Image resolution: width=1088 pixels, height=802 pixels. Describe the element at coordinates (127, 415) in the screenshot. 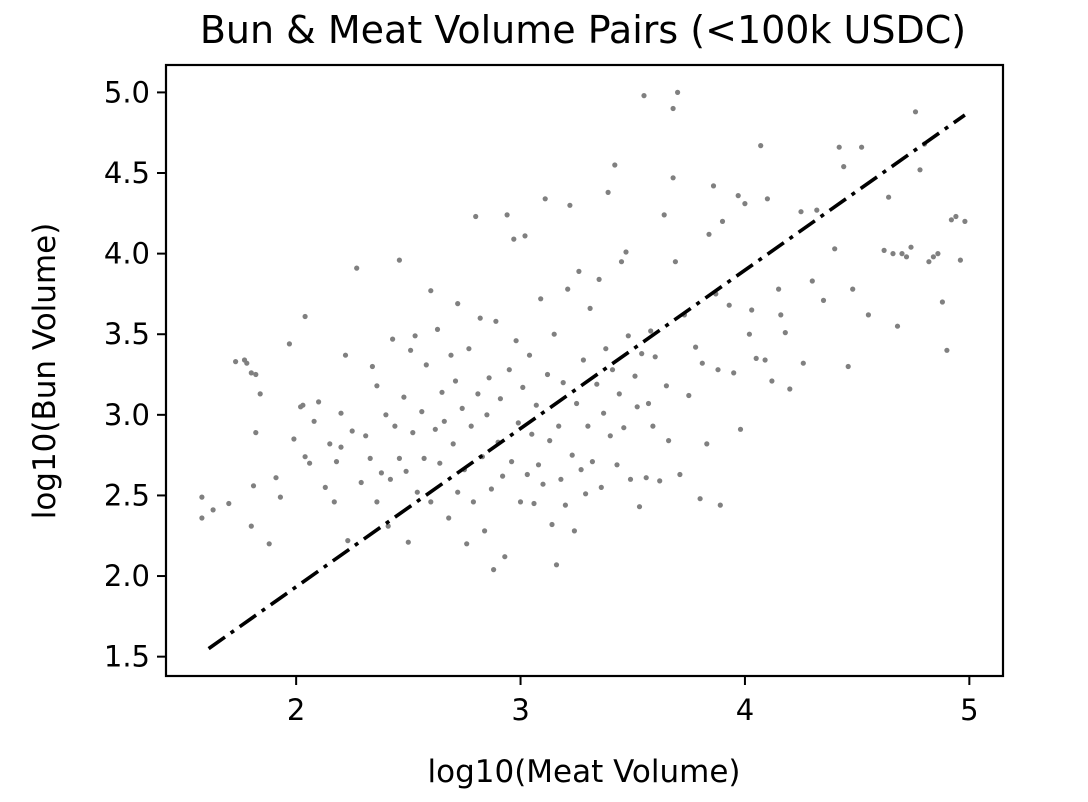

I see `y-tick-label: 3.0` at that location.